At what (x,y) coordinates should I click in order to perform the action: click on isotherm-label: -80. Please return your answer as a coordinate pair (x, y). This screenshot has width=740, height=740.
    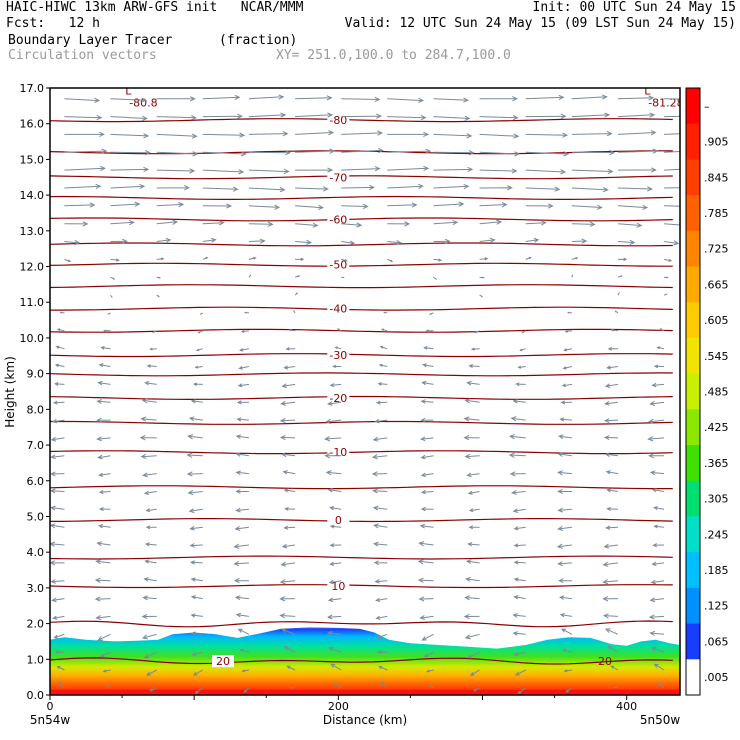
    Looking at the image, I should click on (338, 120).